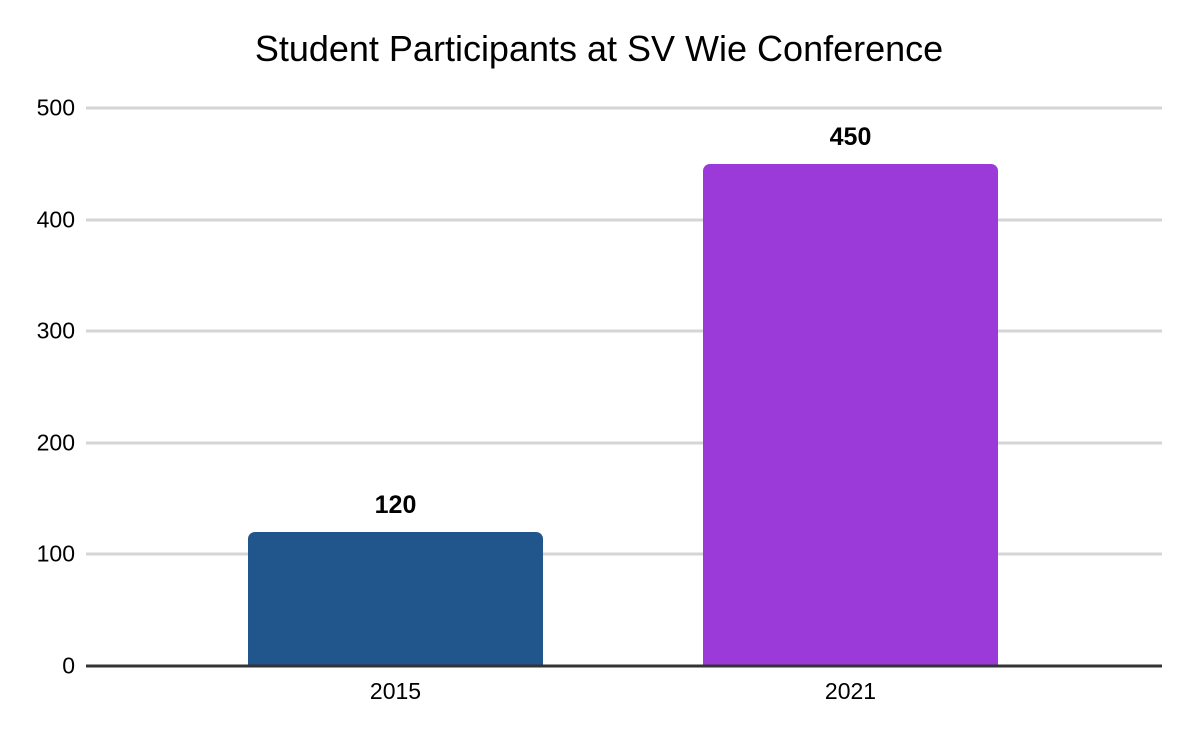 The image size is (1198, 738). What do you see at coordinates (37, 387) in the screenshot?
I see `y-axis-labels: 0 100 200 300 400 500` at bounding box center [37, 387].